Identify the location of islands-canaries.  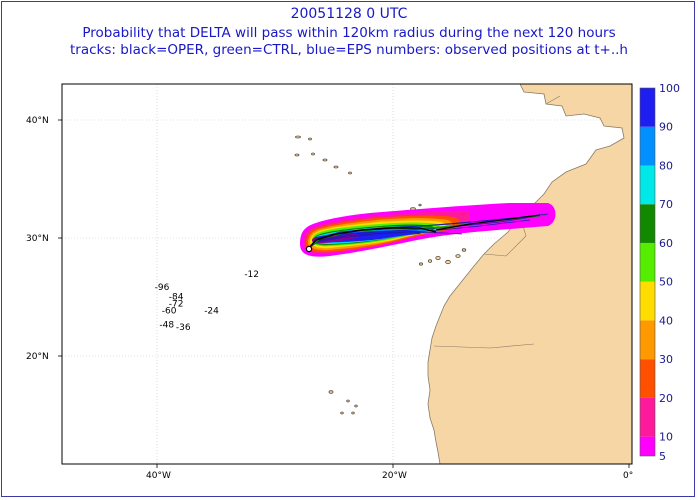
(442, 257).